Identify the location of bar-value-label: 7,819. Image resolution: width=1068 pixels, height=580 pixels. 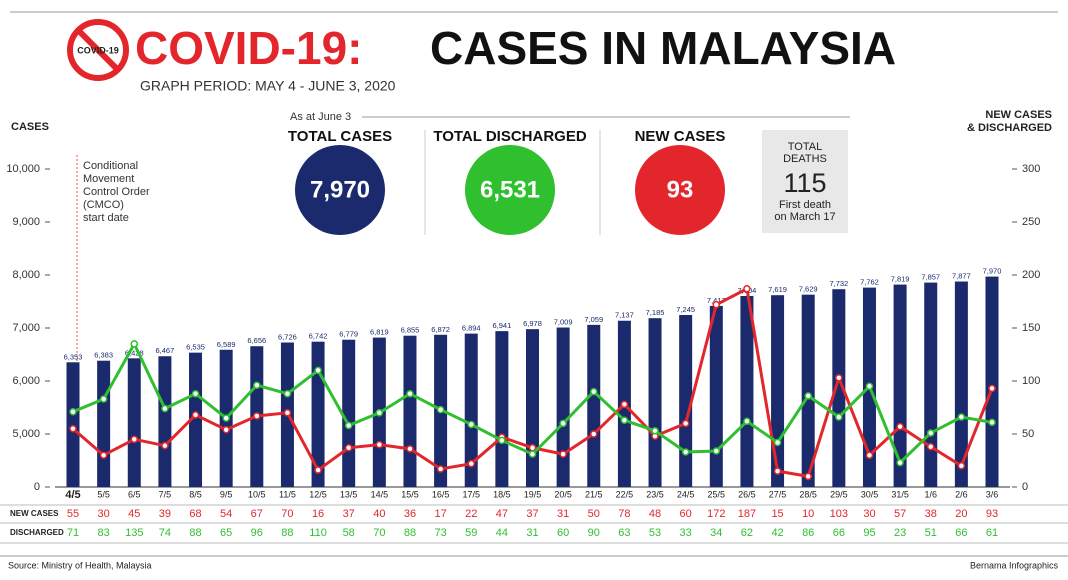
(900, 279).